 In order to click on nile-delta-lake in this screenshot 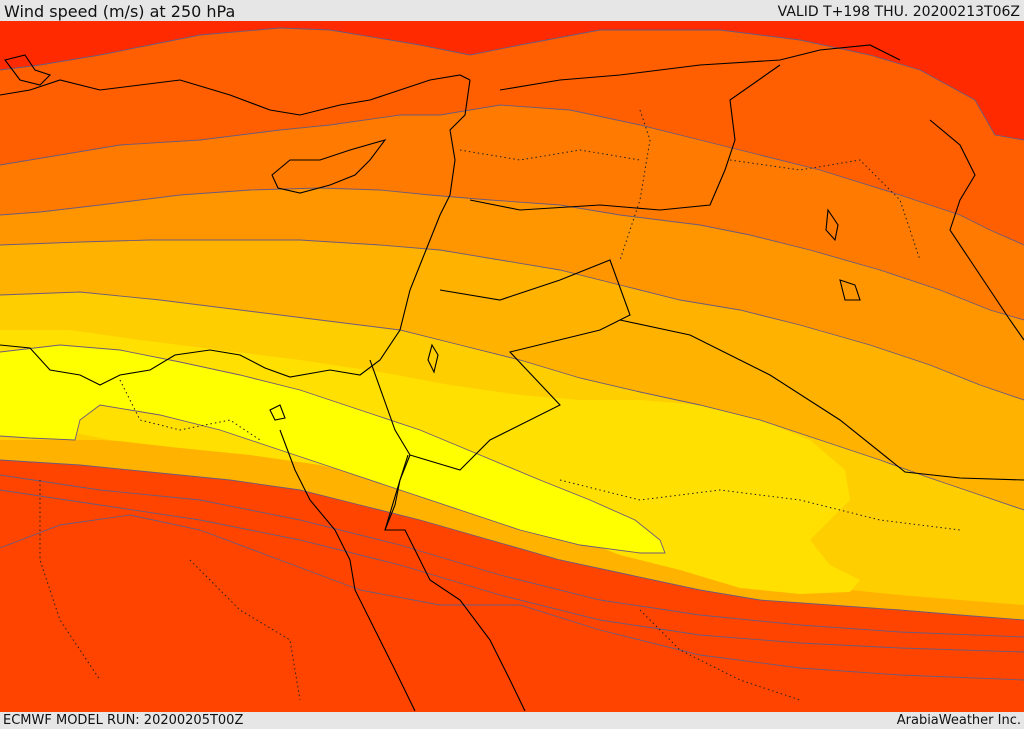, I will do `click(277, 412)`.